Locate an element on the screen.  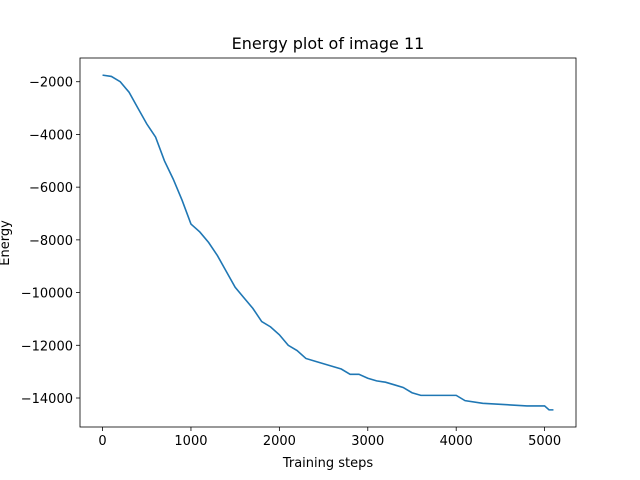
y-tick-label: −10000 is located at coordinates (47, 294).